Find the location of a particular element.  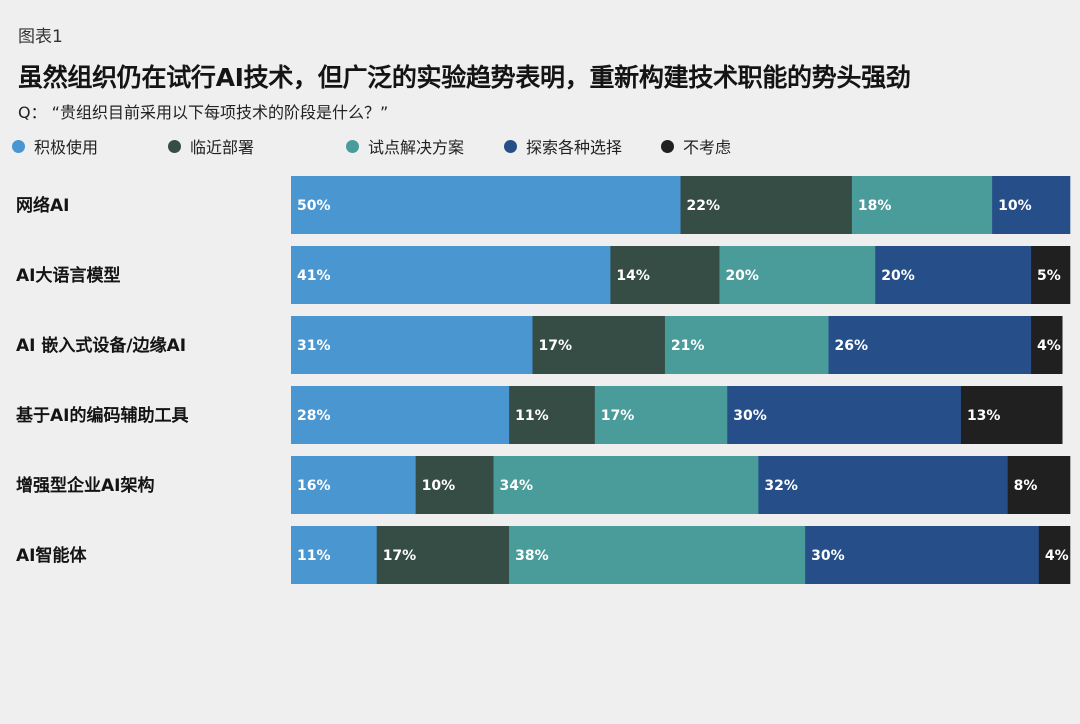

legend-item-exploring-options: 探索各种选择 is located at coordinates (582, 146).